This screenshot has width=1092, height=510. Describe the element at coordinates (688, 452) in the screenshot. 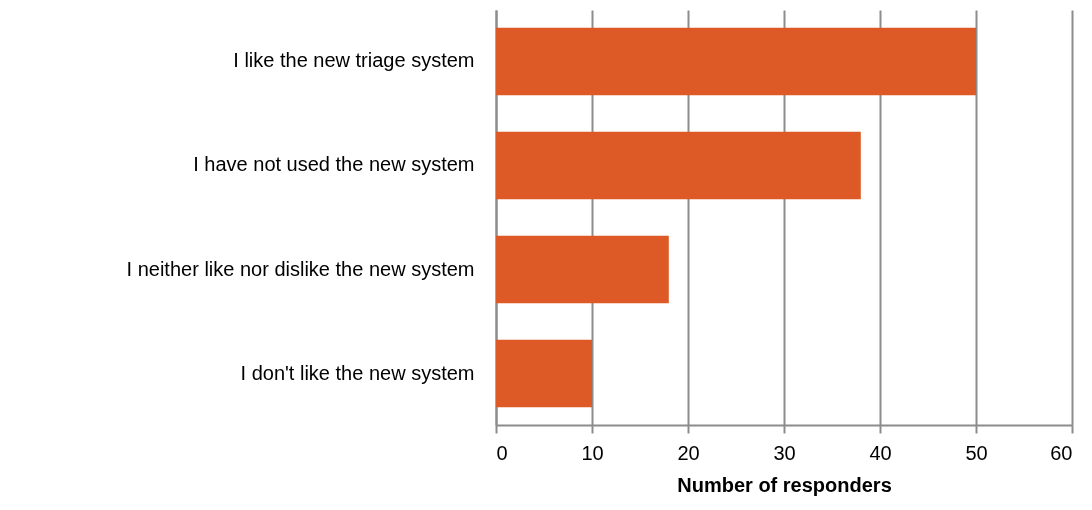

I see `x-tick-label: 20` at that location.